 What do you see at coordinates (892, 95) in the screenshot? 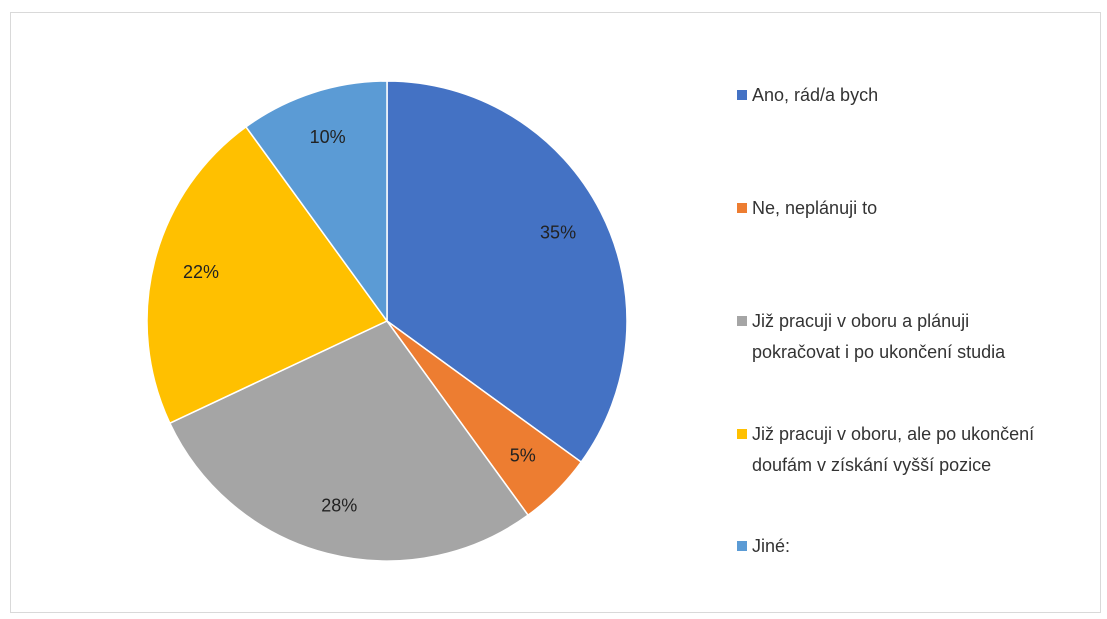
I see `legend-item: Ano, rád/a bych` at bounding box center [892, 95].